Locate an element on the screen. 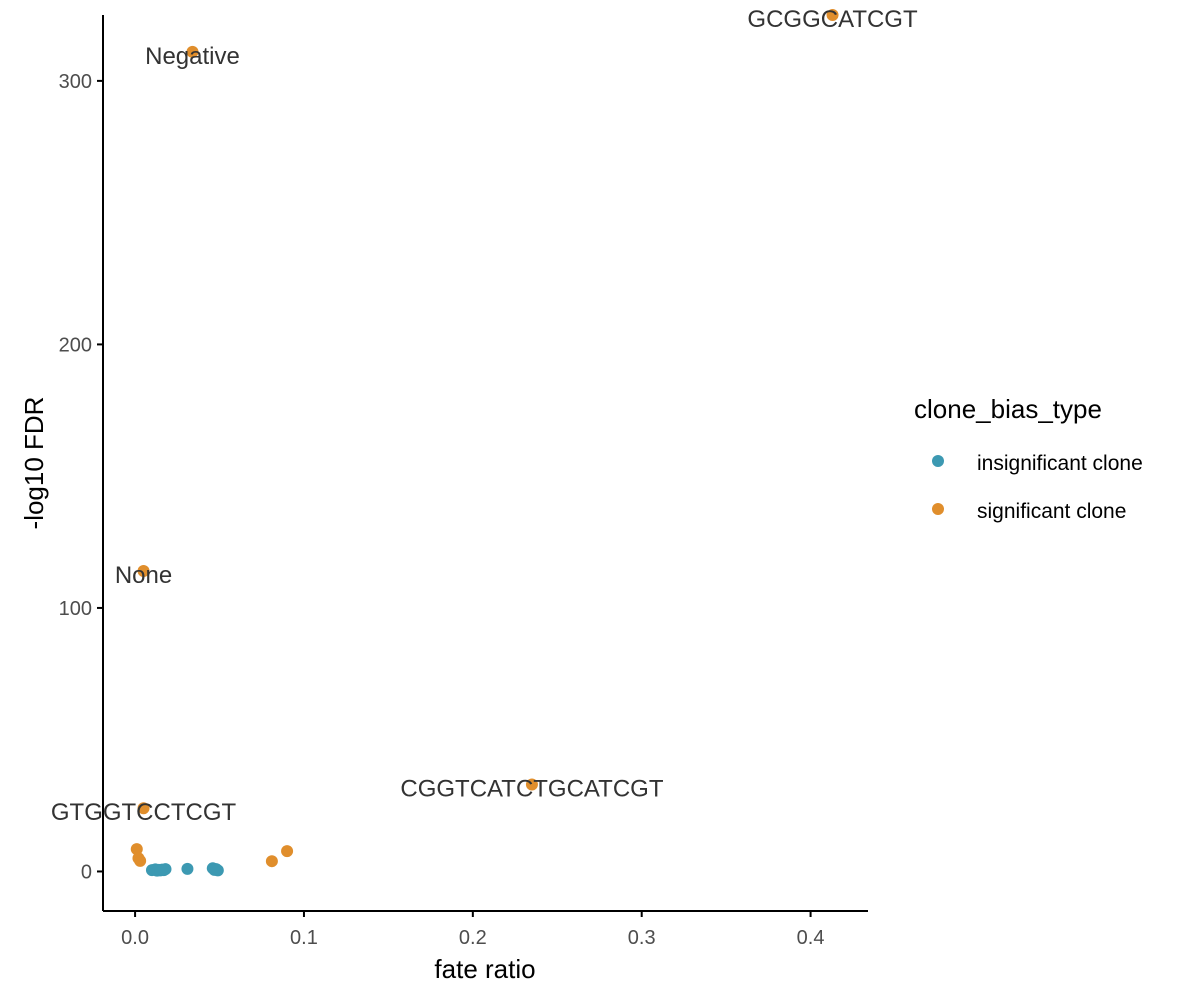 The width and height of the screenshot is (1200, 1000). y-tick-label: 100 is located at coordinates (75, 609).